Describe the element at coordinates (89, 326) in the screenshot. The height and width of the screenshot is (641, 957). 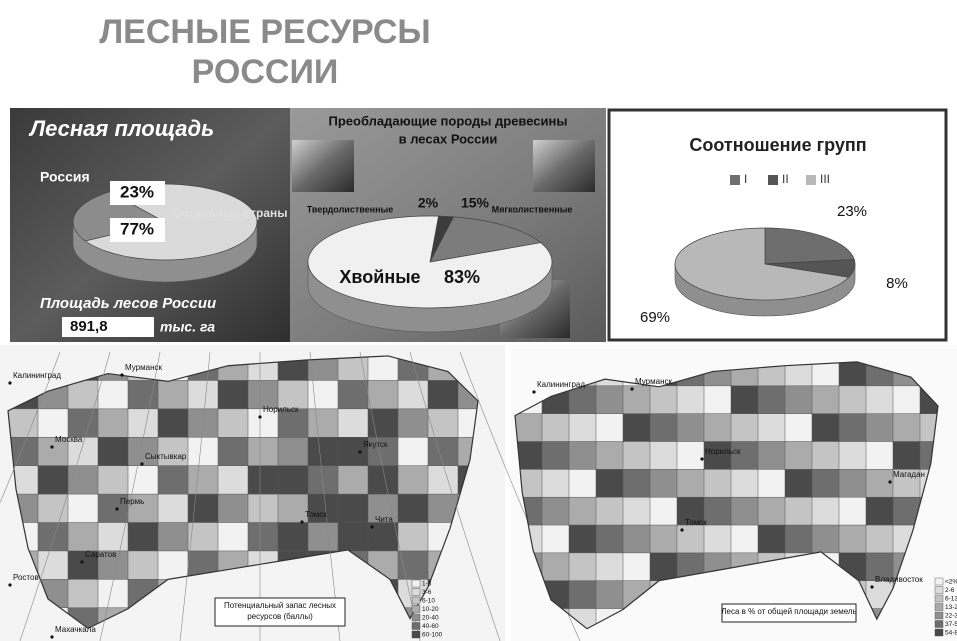
I see `total: 891,8` at that location.